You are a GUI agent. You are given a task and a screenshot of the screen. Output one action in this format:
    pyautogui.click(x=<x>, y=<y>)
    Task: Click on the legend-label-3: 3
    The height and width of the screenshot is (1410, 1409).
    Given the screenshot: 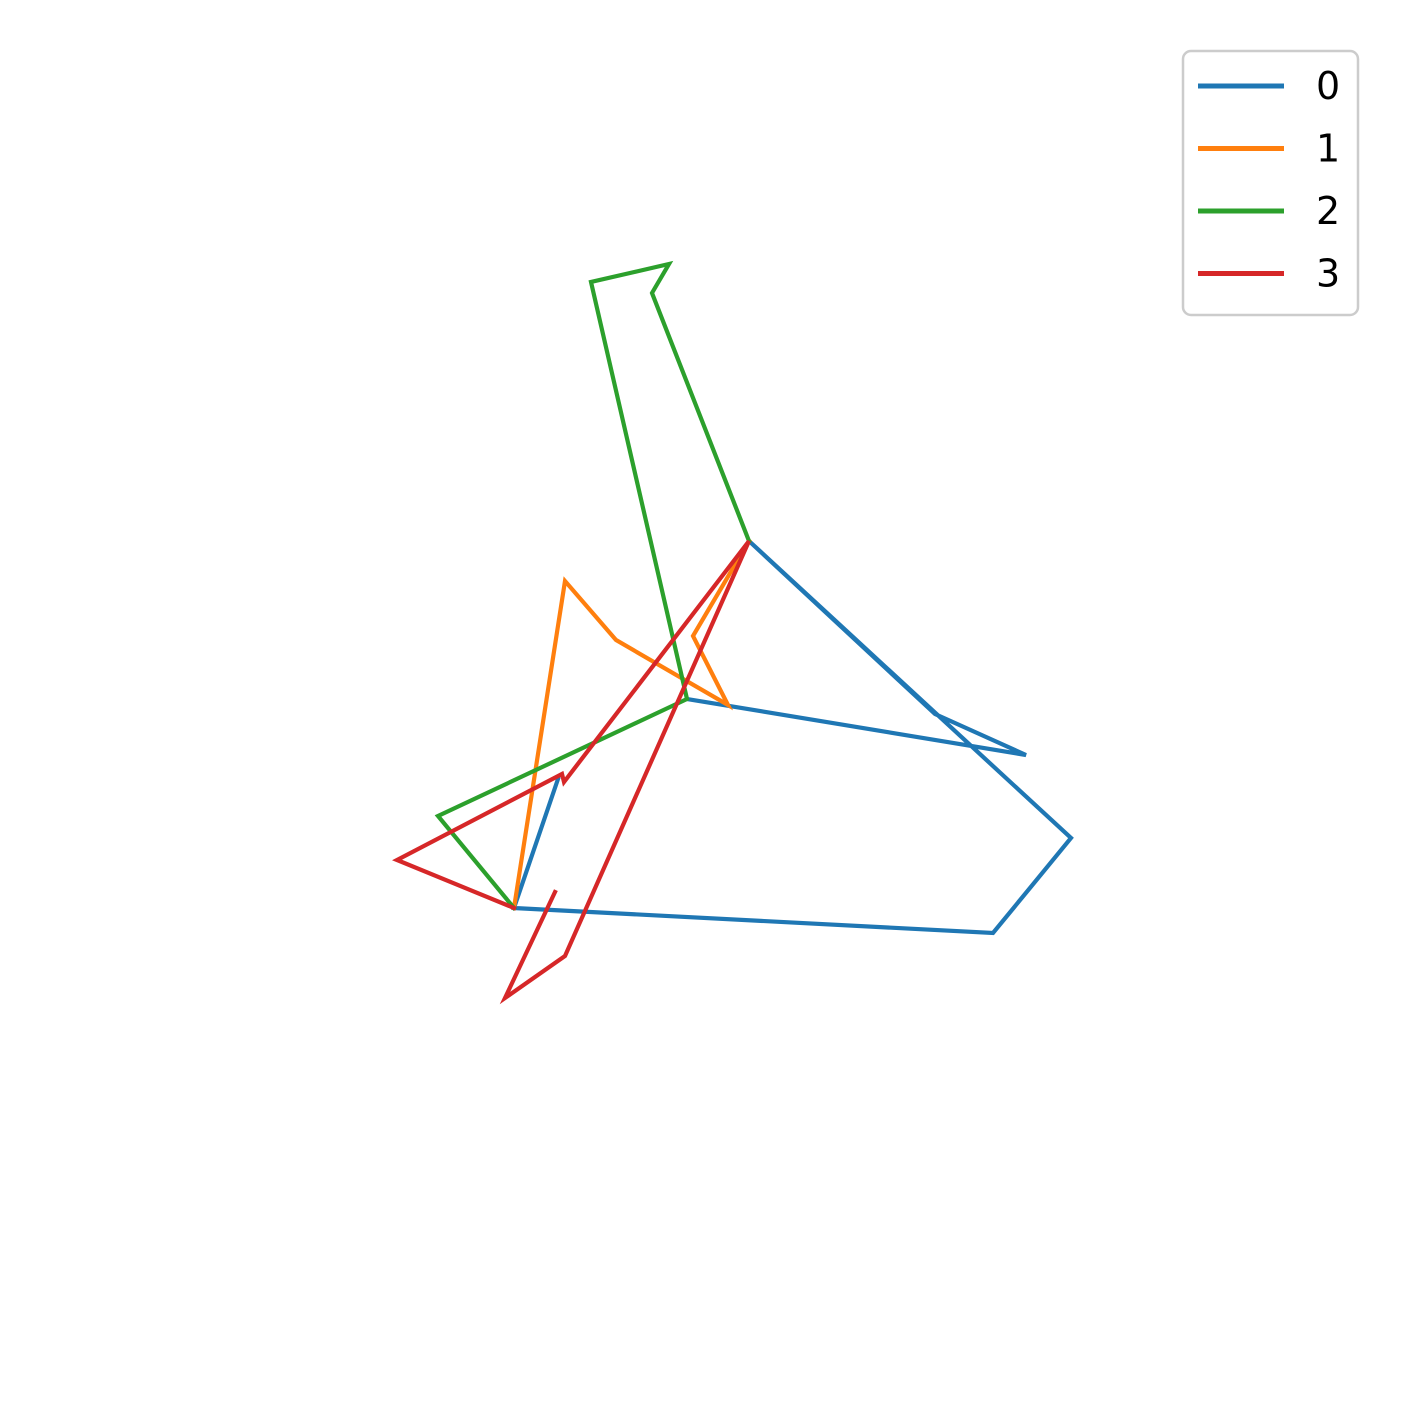 What is the action you would take?
    pyautogui.click(x=1328, y=274)
    